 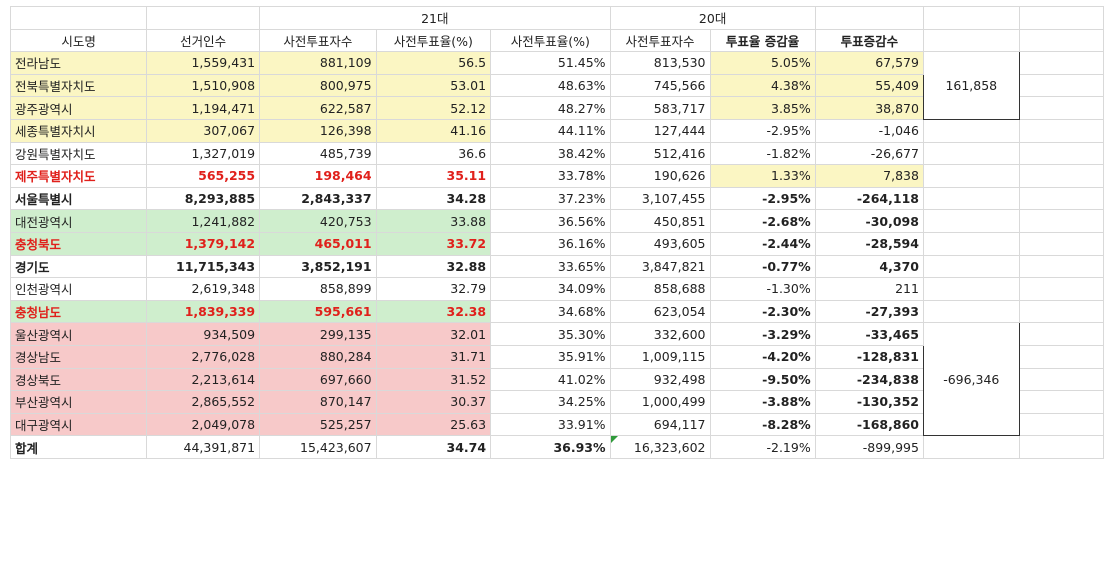 What do you see at coordinates (78, 63) in the screenshot?
I see `cell-region: 전라남도` at bounding box center [78, 63].